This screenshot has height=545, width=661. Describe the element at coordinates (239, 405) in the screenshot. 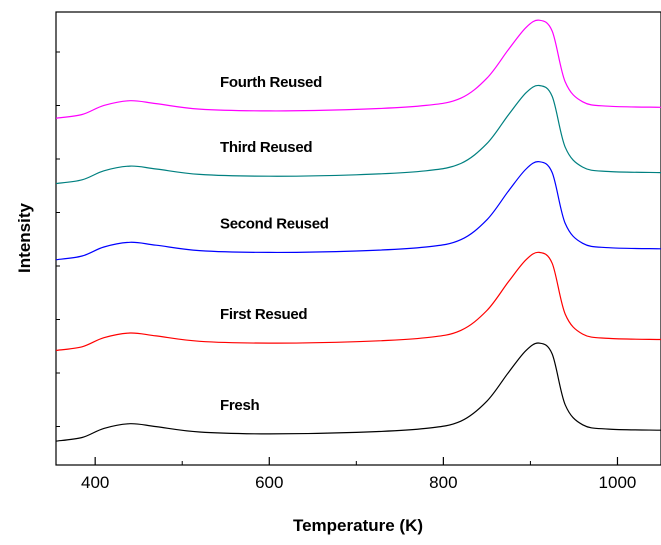

I see `series-label-fresh: Fresh` at that location.